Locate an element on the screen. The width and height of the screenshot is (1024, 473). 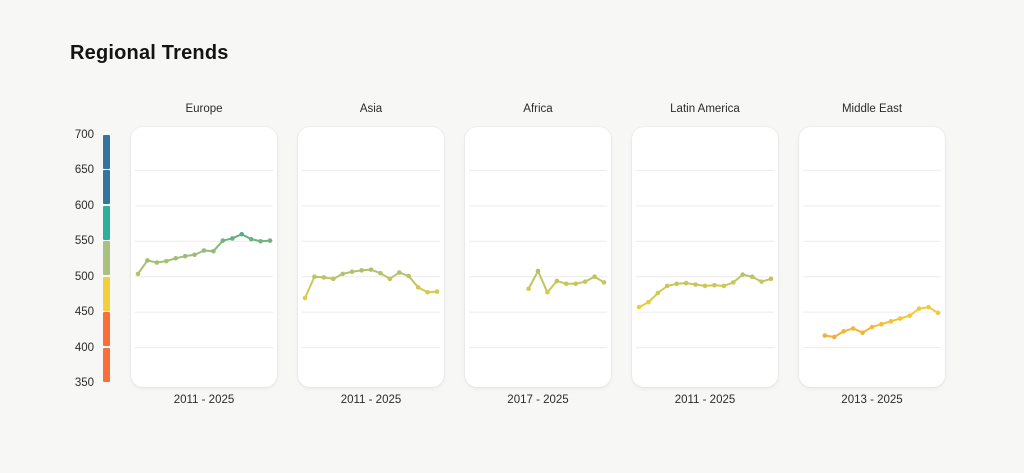
line-chart-europe is located at coordinates (204, 257).